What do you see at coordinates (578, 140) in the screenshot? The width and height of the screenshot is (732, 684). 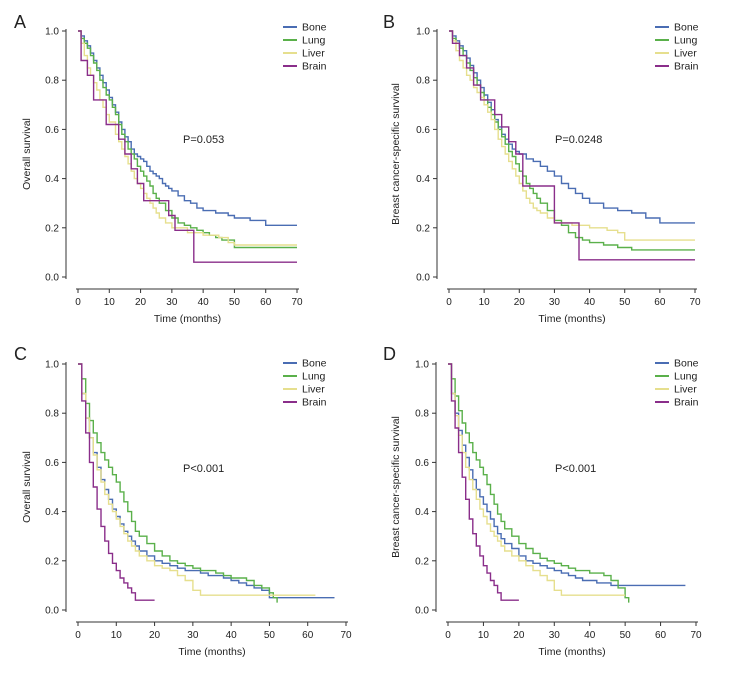 I see `p-value-annotation: P=0.0248` at bounding box center [578, 140].